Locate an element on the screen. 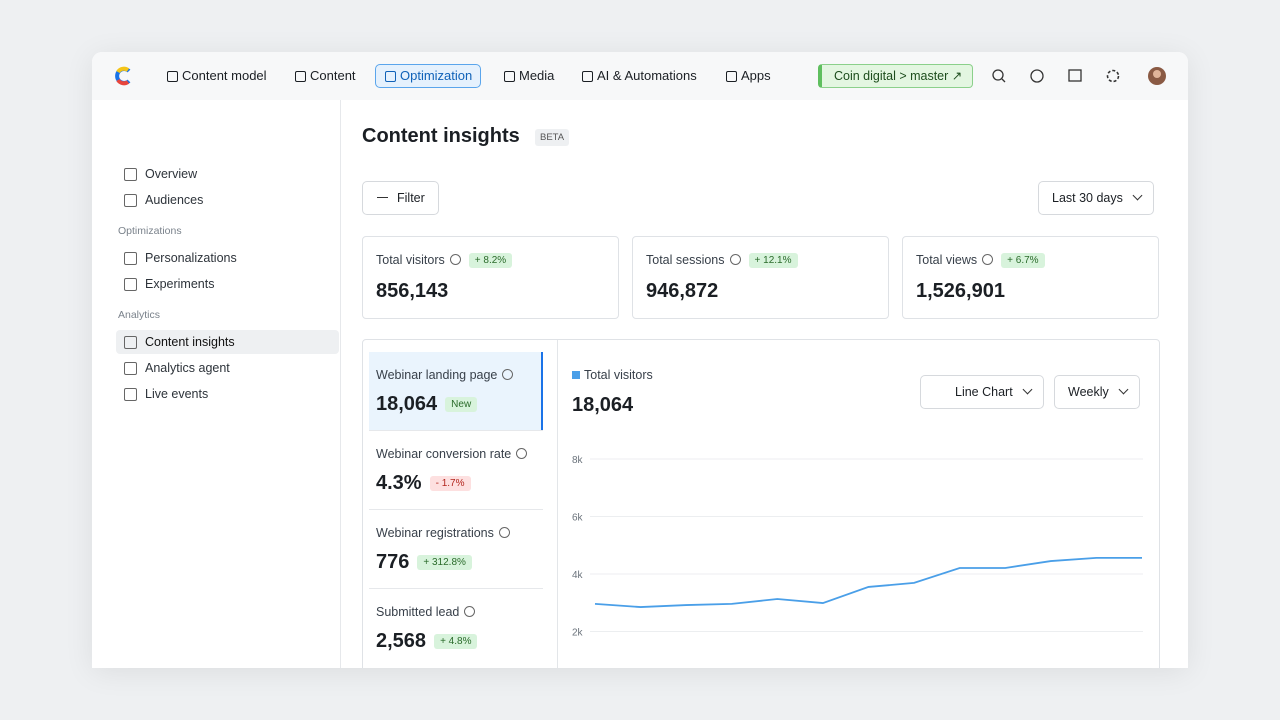 Image resolution: width=1280 pixels, height=720 pixels. interval-button: Weekly is located at coordinates (1097, 392).